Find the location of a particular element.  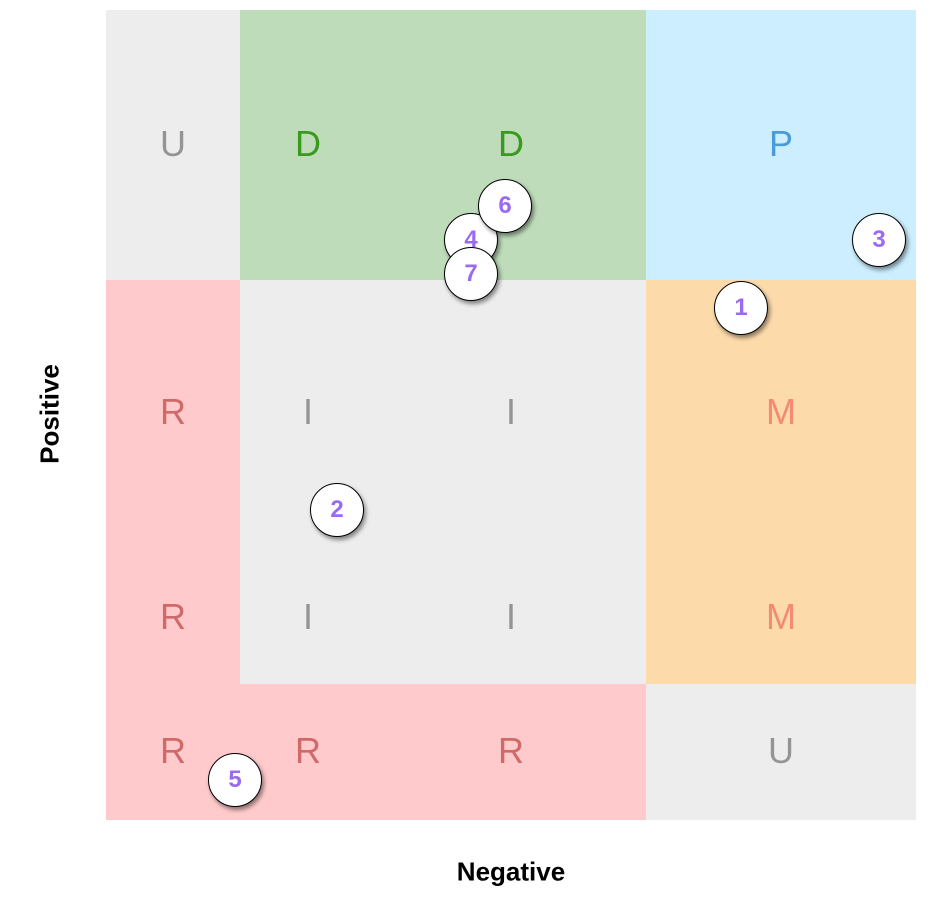

region-unclassified-top-left is located at coordinates (173, 145).